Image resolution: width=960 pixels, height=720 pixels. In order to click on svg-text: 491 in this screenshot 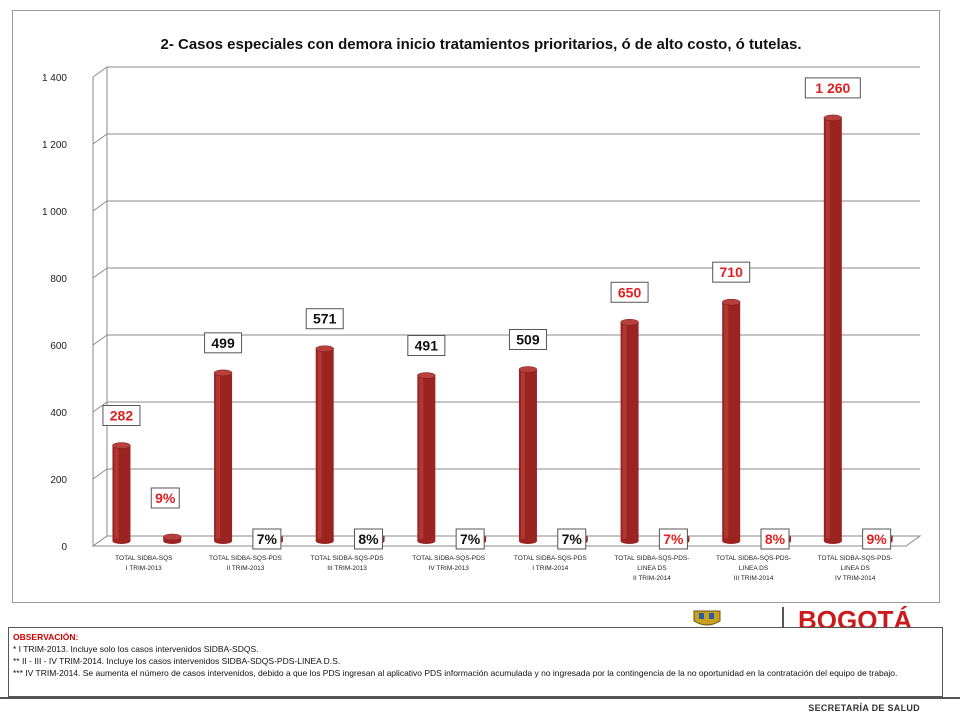, I will do `click(427, 346)`.